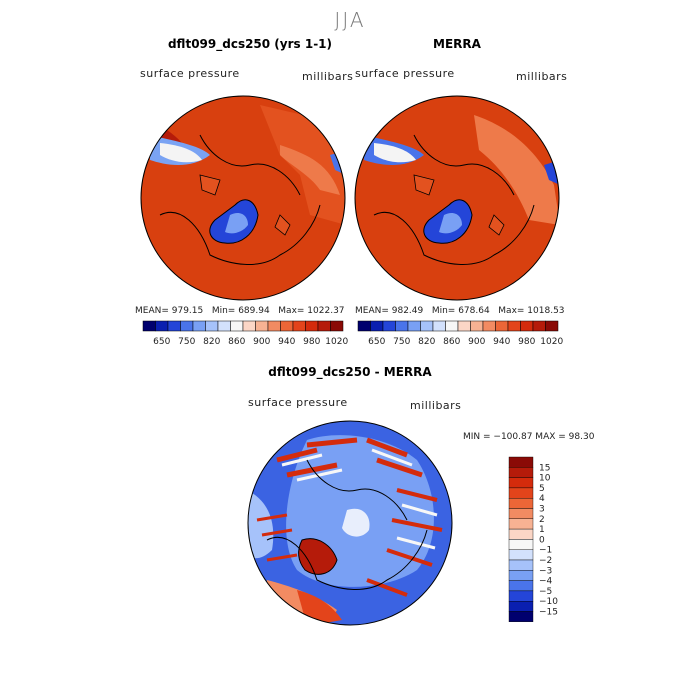 The image size is (700, 700). What do you see at coordinates (544, 468) in the screenshot?
I see `panel3-colorbar-tick-label: 15` at bounding box center [544, 468].